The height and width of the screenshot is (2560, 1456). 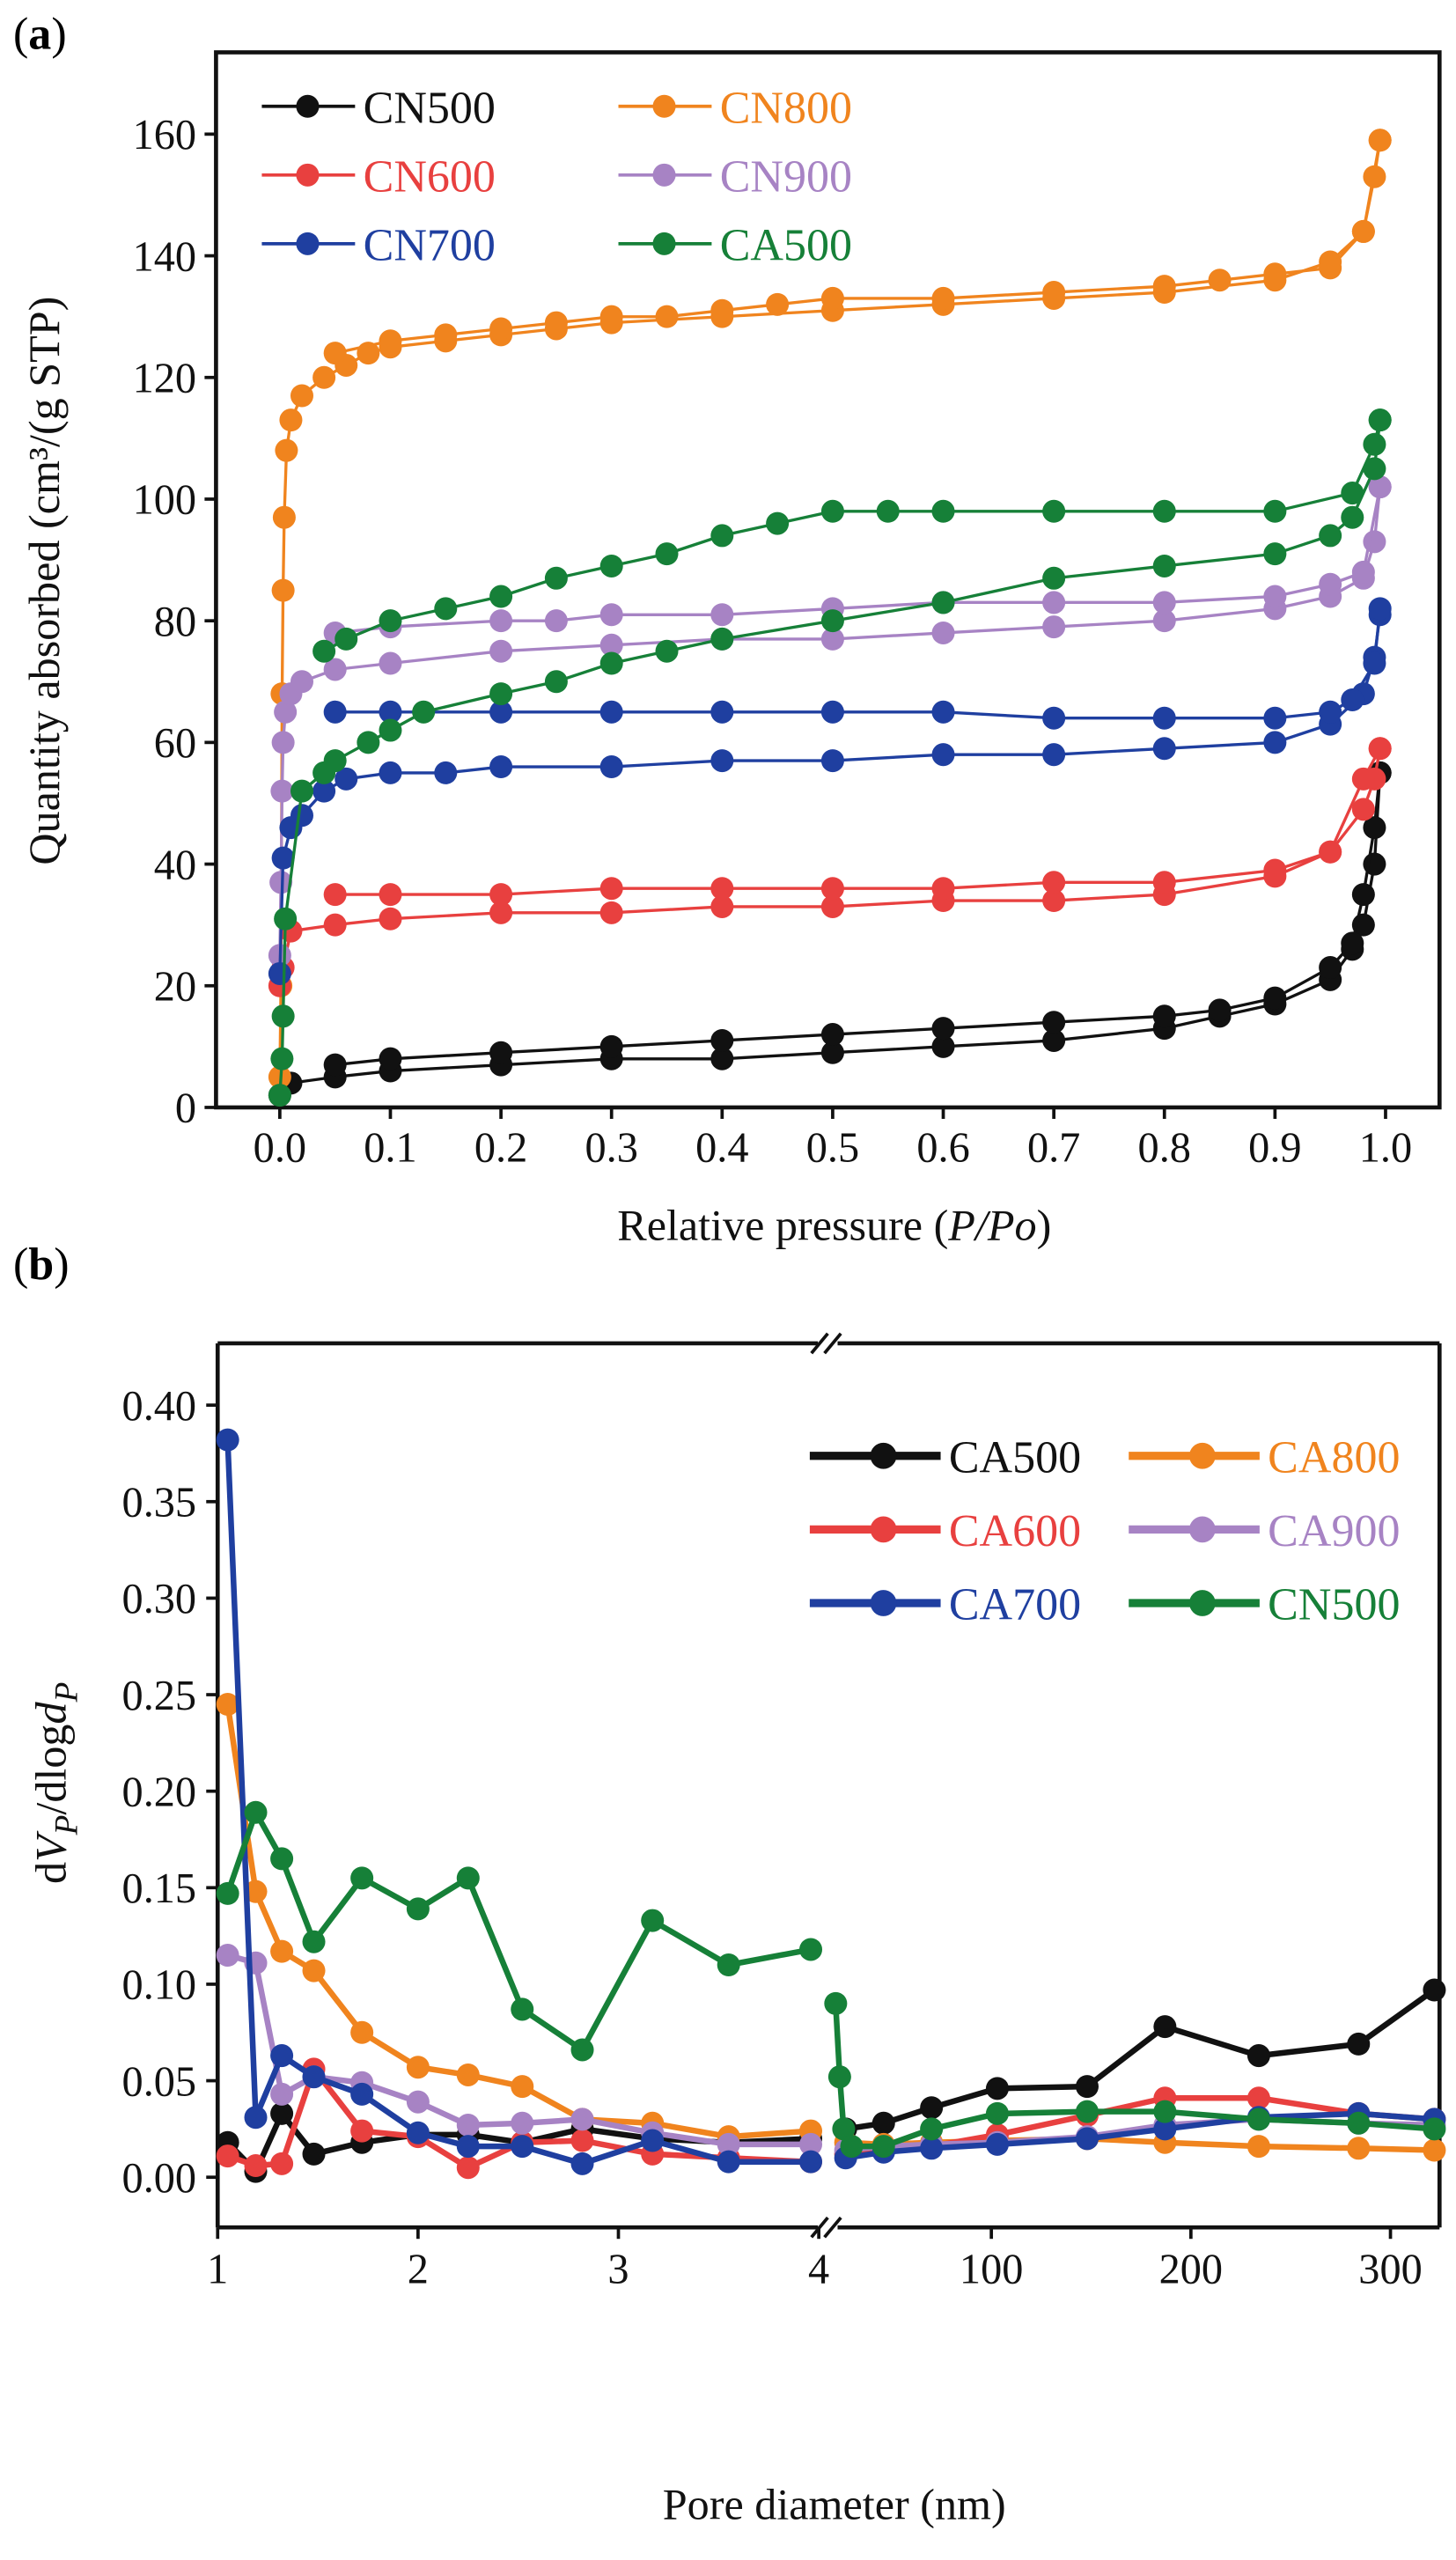 I want to click on legend-marker-CN600, so click(x=308, y=175).